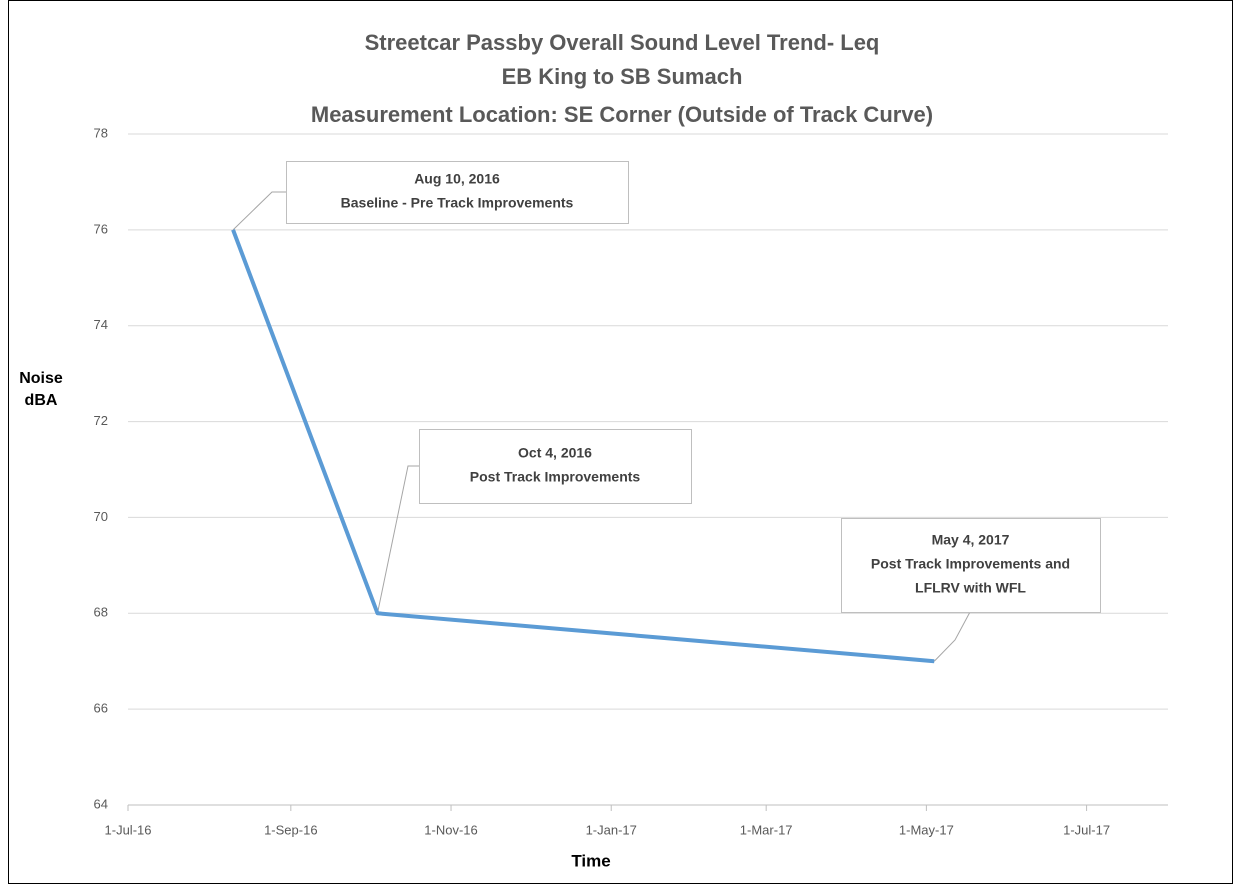 This screenshot has height=884, width=1235. I want to click on annotation-text: Baseline - Pre Track Improvements, so click(457, 203).